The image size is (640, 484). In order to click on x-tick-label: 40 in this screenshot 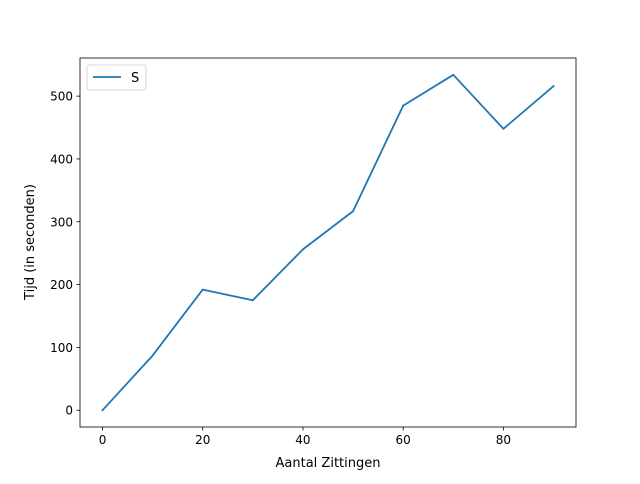, I will do `click(302, 440)`.